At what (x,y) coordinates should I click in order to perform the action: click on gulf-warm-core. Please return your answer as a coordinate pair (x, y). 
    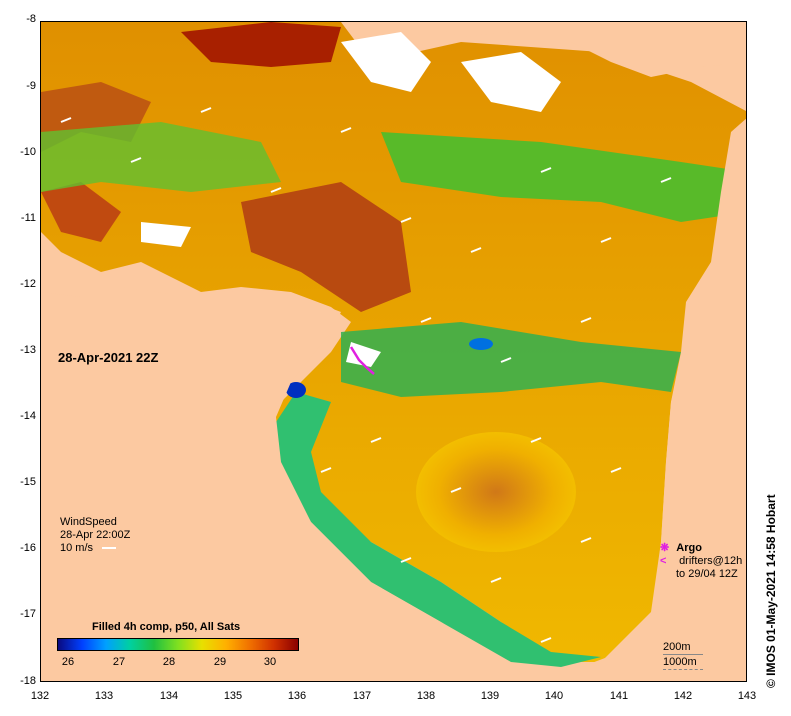
    Looking at the image, I should click on (496, 492).